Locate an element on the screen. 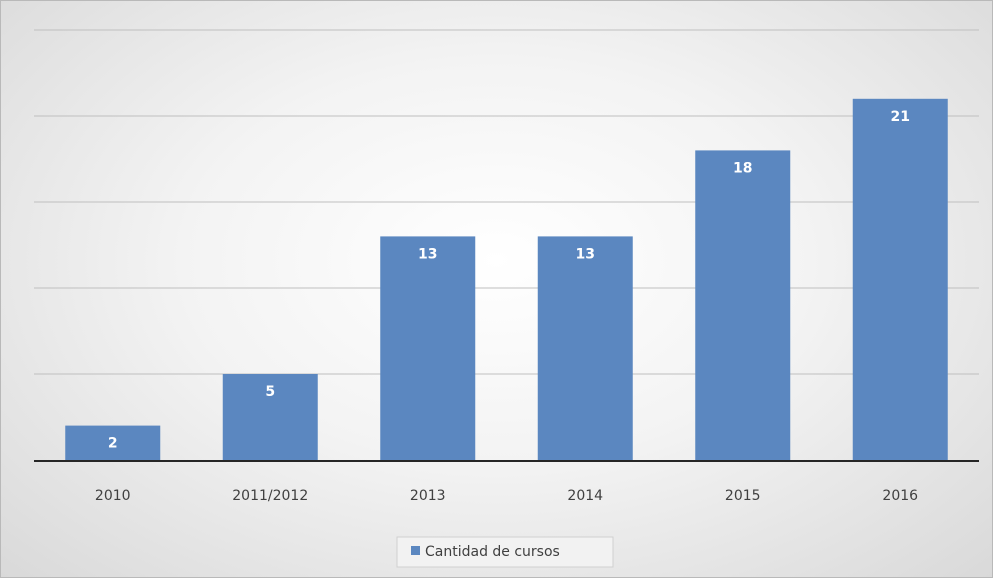  tick-label: 2014 is located at coordinates (585, 496).